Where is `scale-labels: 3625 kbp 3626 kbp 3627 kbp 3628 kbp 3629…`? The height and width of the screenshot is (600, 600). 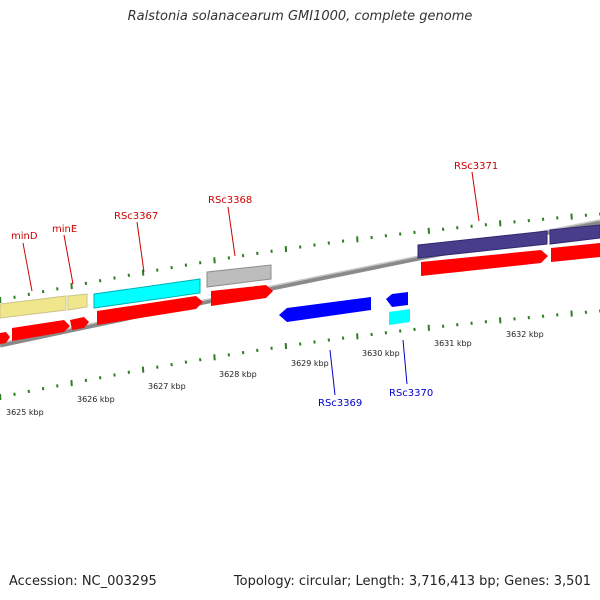
scale-labels: 3625 kbp 3626 kbp 3627 kbp 3628 kbp 3629… is located at coordinates (275, 373).